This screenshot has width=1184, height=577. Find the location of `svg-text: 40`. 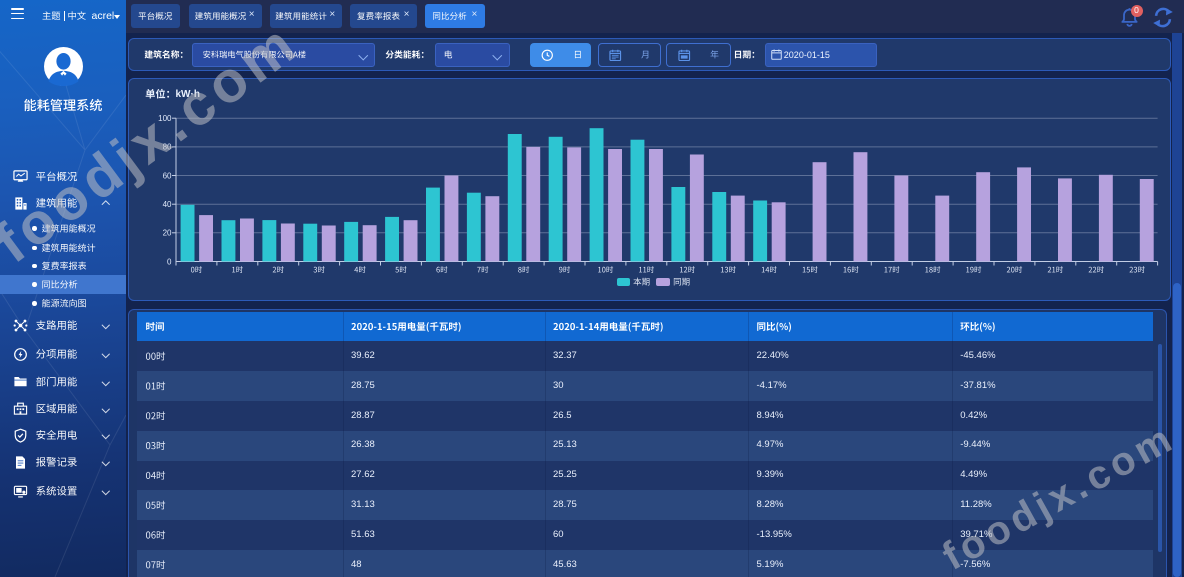

svg-text: 40 is located at coordinates (167, 204).